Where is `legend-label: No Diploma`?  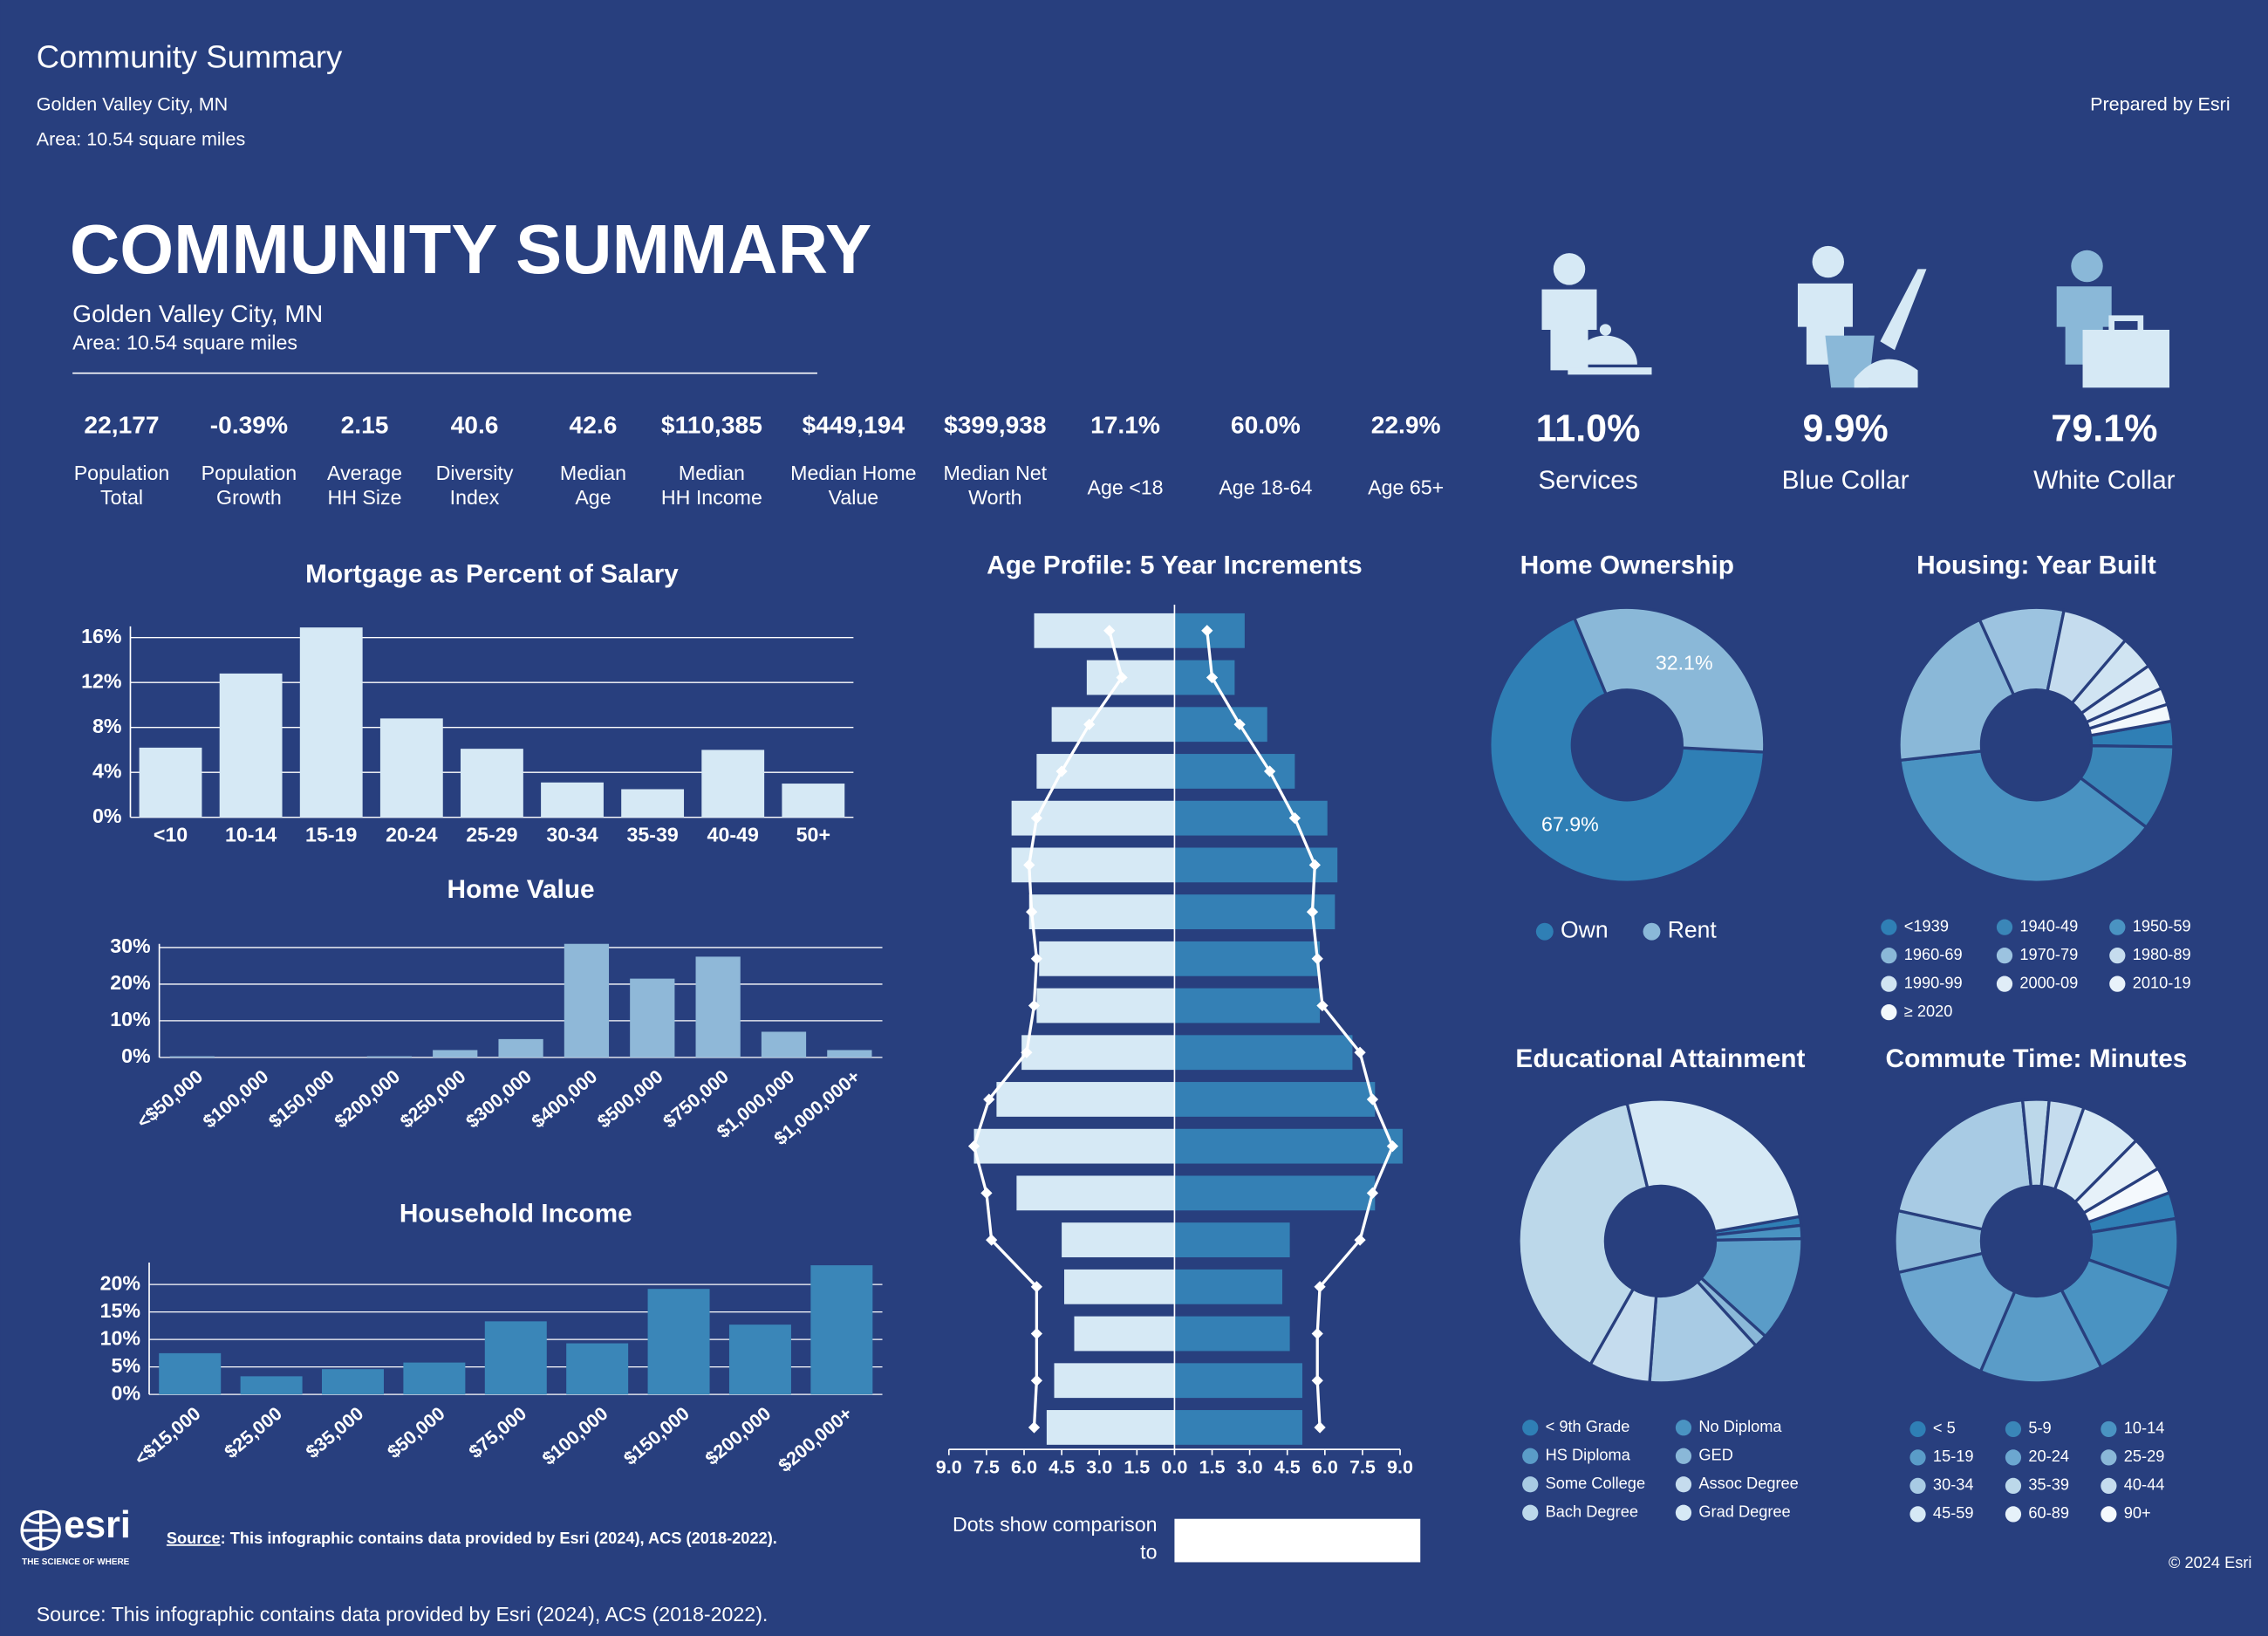
legend-label: No Diploma is located at coordinates (1740, 1426).